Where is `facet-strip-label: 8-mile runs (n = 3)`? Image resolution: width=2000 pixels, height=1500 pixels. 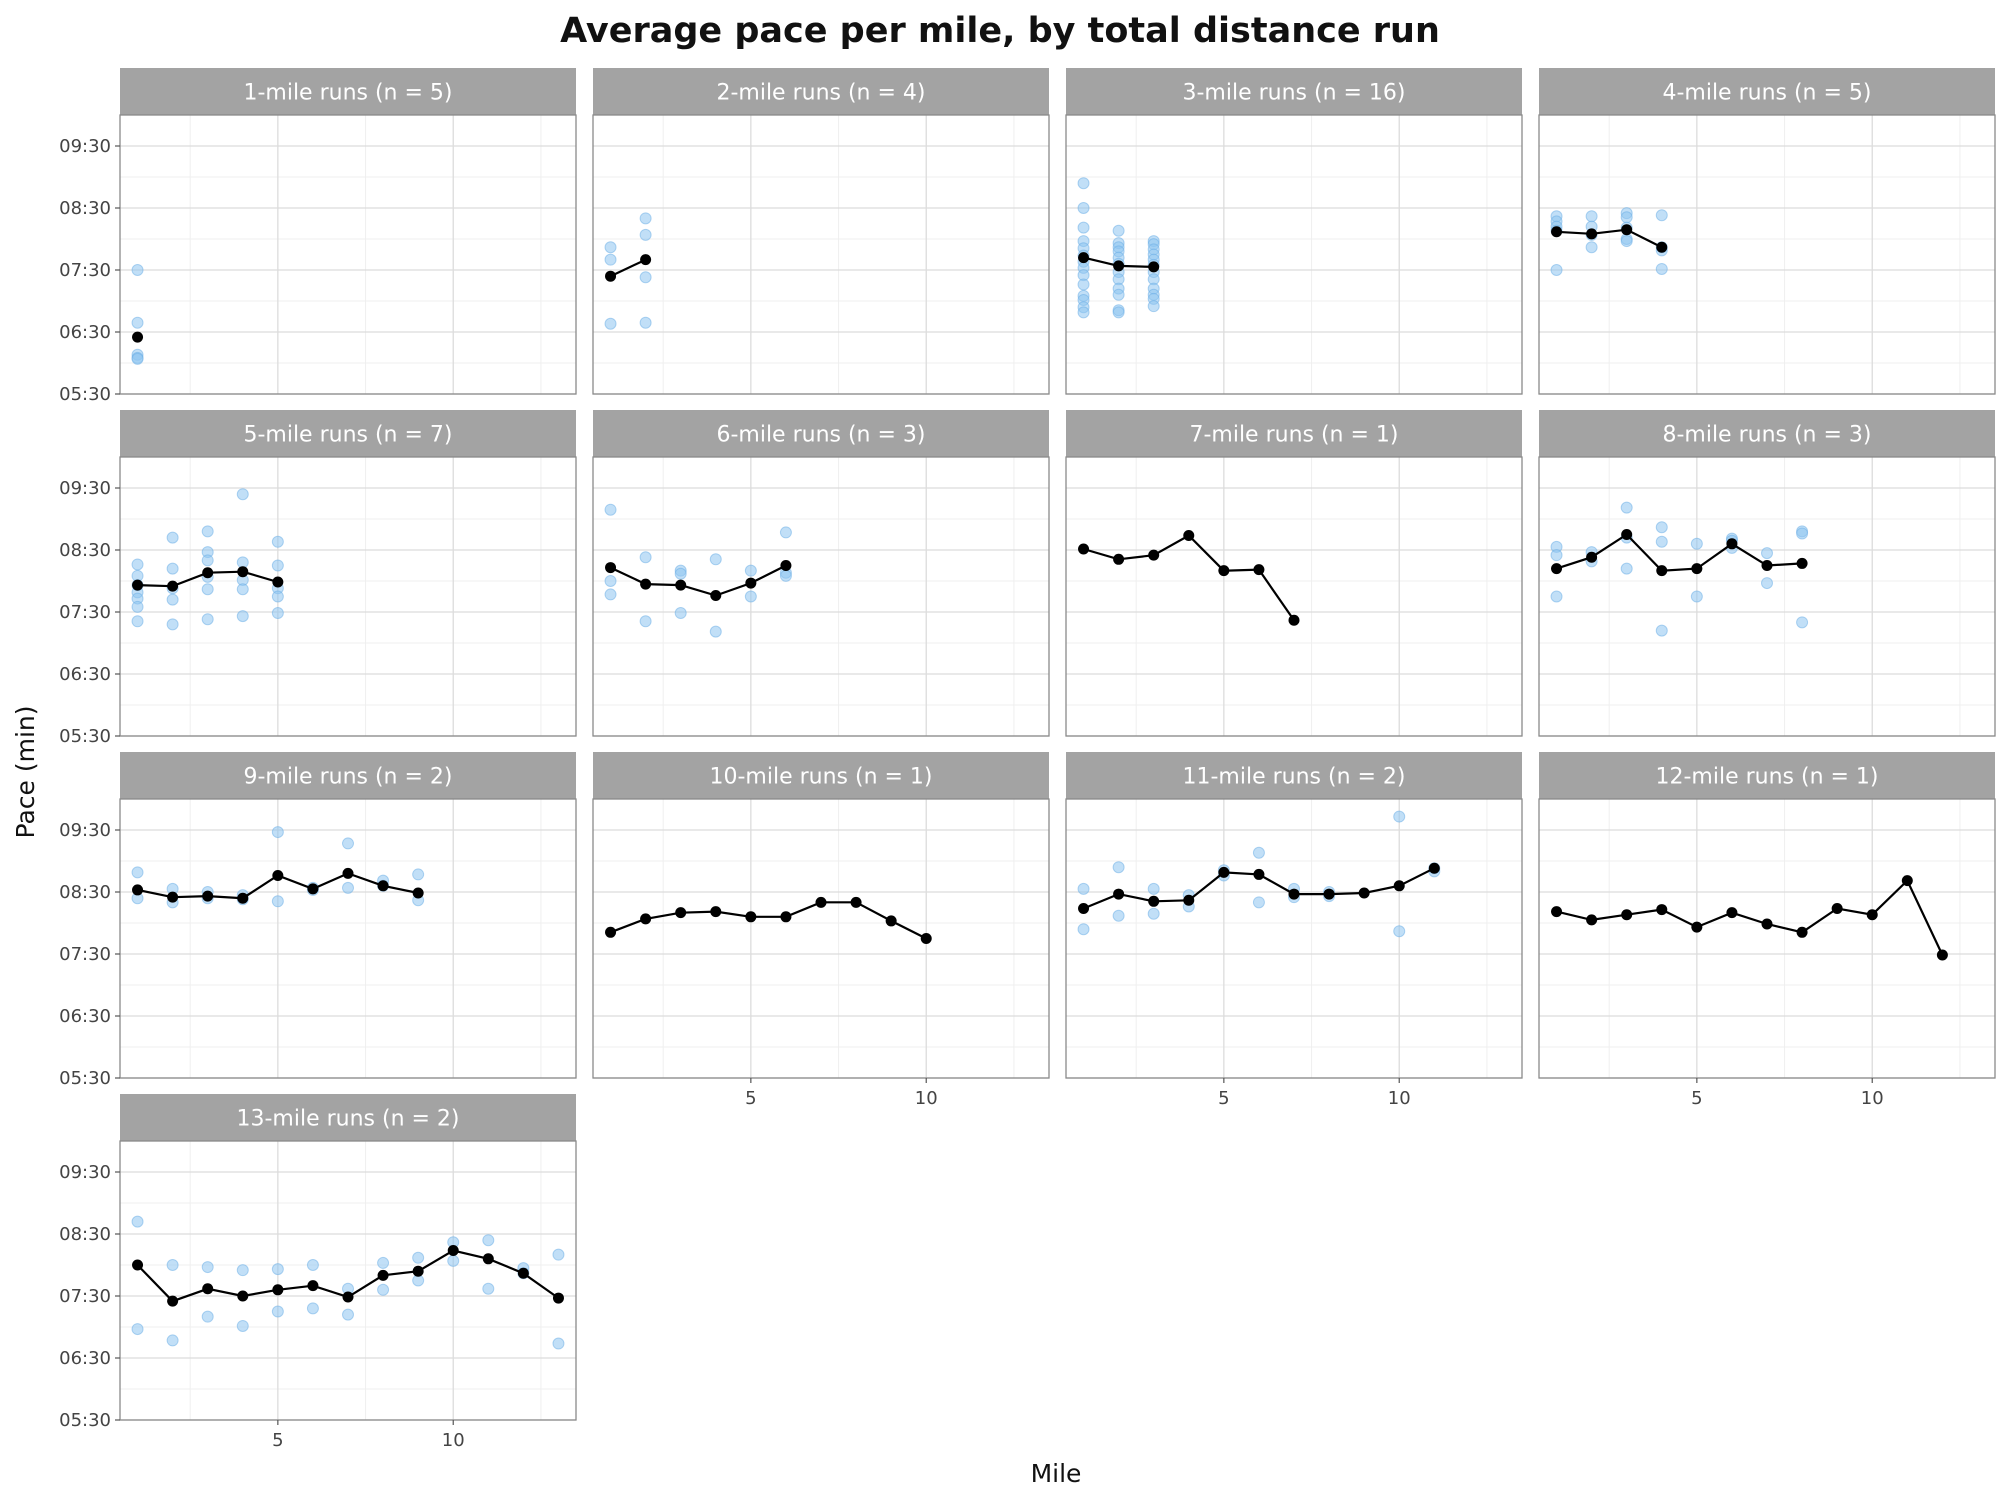
facet-strip-label: 8-mile runs (n = 3) is located at coordinates (1766, 435).